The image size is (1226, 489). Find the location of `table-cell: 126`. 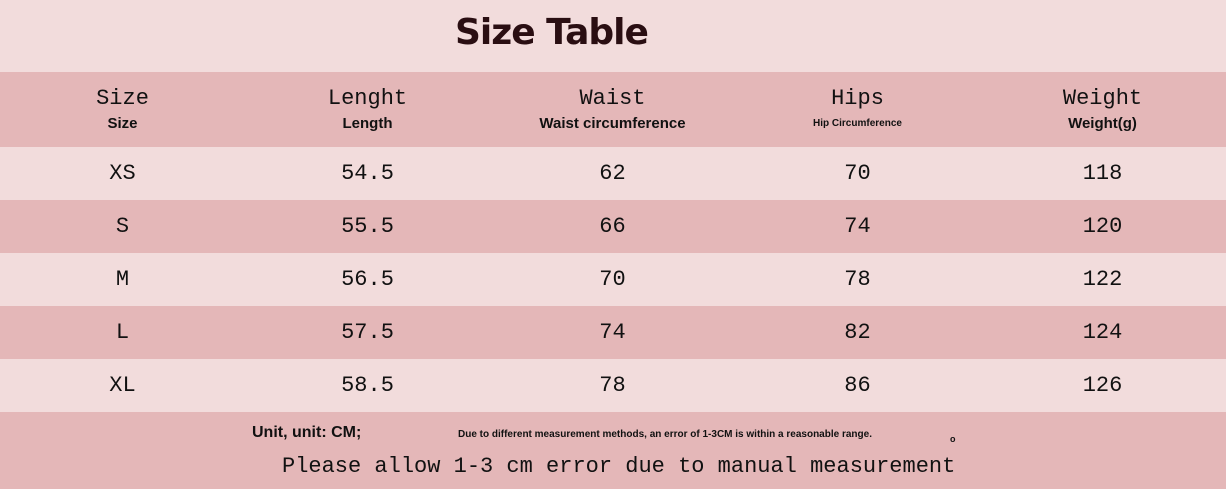

table-cell: 126 is located at coordinates (1102, 385).